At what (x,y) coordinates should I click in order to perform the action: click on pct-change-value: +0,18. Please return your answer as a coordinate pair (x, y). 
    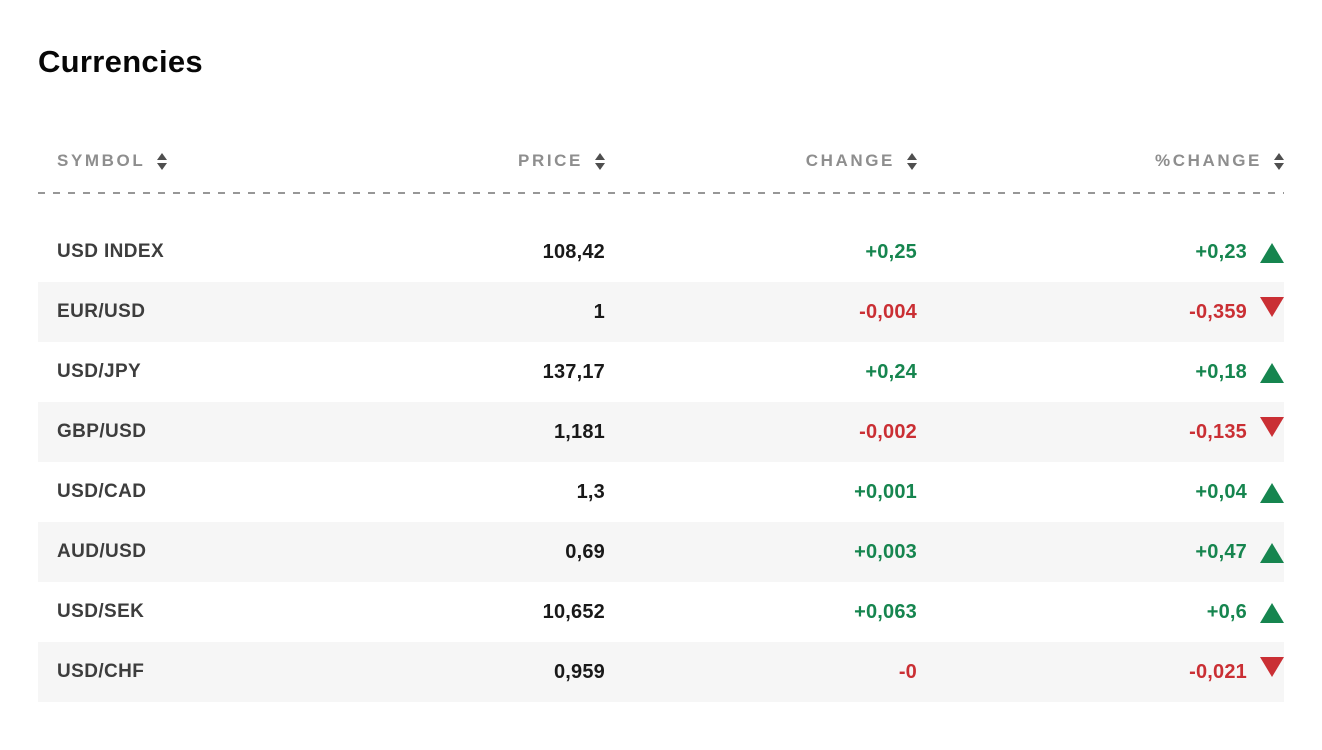
    Looking at the image, I should click on (1221, 371).